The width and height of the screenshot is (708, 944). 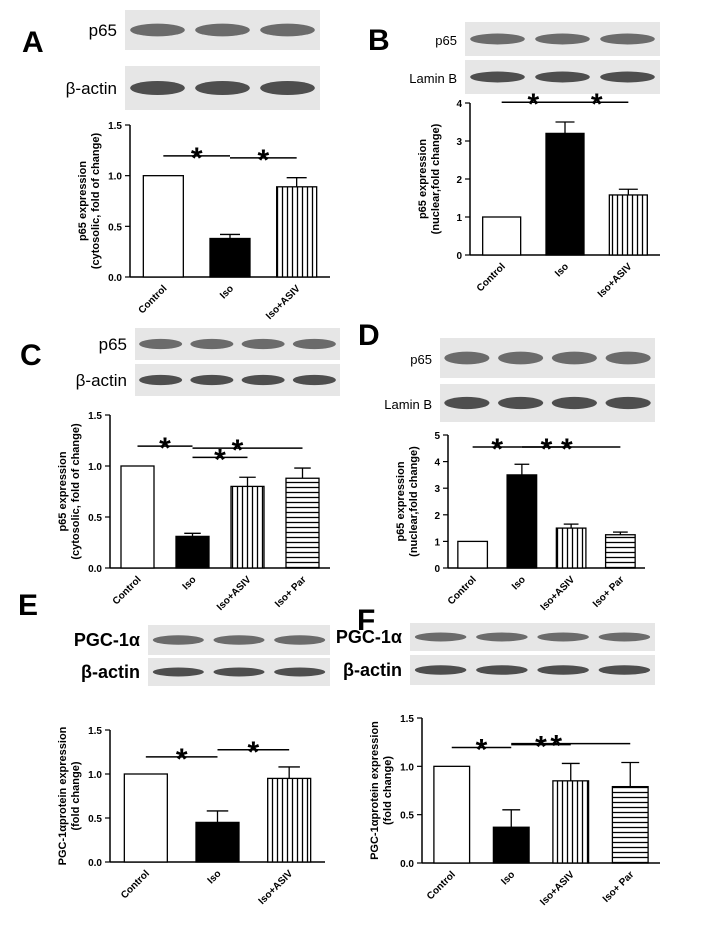 What do you see at coordinates (107, 640) in the screenshot?
I see `blot-label: PGC-1α` at bounding box center [107, 640].